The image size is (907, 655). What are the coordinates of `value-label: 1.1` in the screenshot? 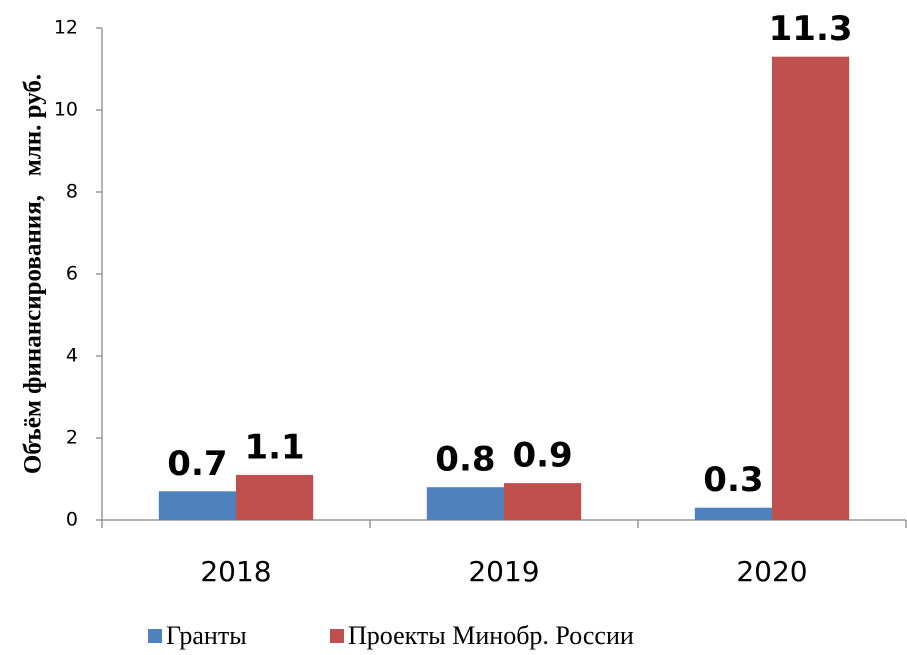 It's located at (274, 447).